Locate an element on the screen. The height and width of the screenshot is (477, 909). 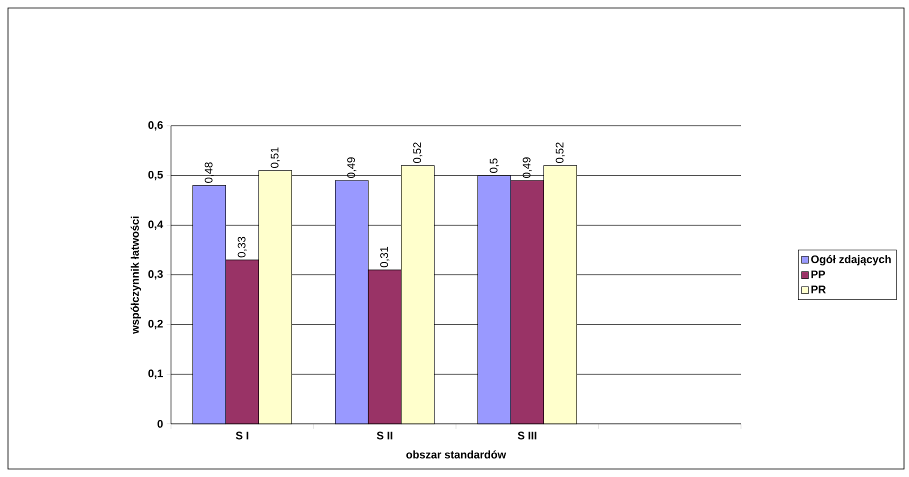
x-tick-label: S II is located at coordinates (384, 436).